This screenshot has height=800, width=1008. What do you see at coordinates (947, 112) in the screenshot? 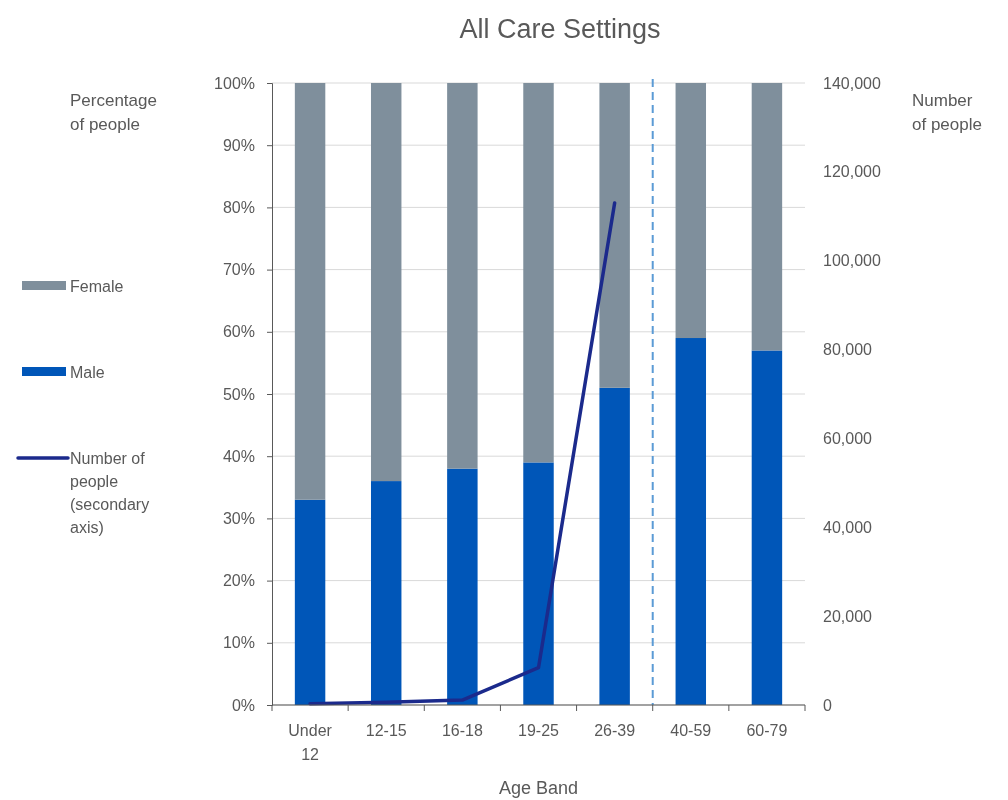
I see `y2-axis-title: Number of people` at bounding box center [947, 112].